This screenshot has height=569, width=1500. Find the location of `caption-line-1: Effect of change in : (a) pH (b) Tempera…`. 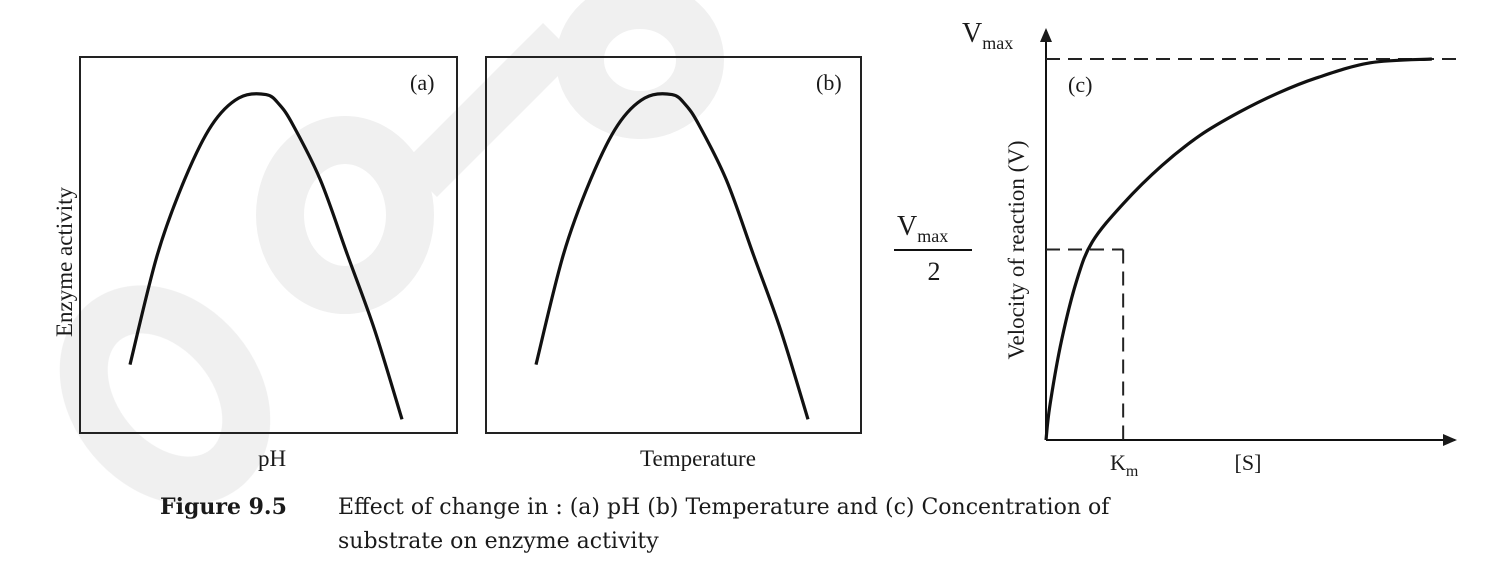

caption-line-1: Effect of change in : (a) pH (b) Tempera… is located at coordinates (724, 507).